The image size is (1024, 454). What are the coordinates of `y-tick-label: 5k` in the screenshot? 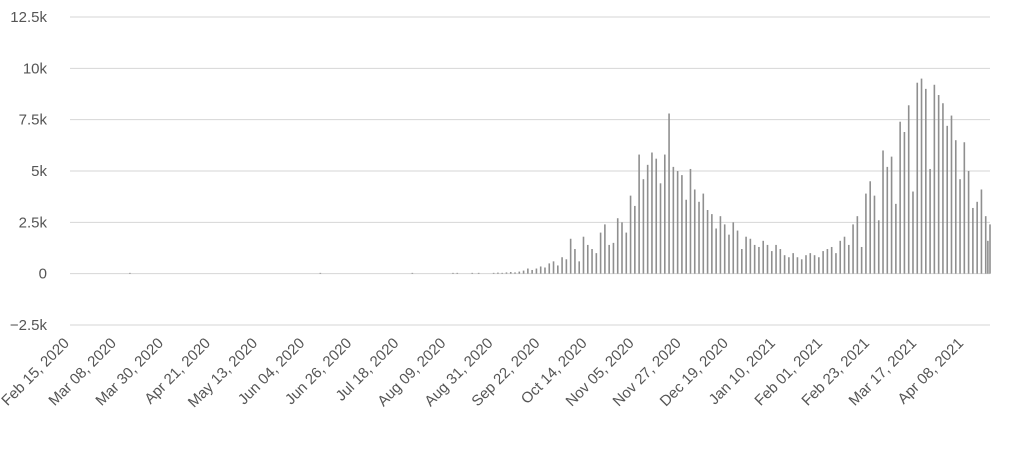 It's located at (39, 171).